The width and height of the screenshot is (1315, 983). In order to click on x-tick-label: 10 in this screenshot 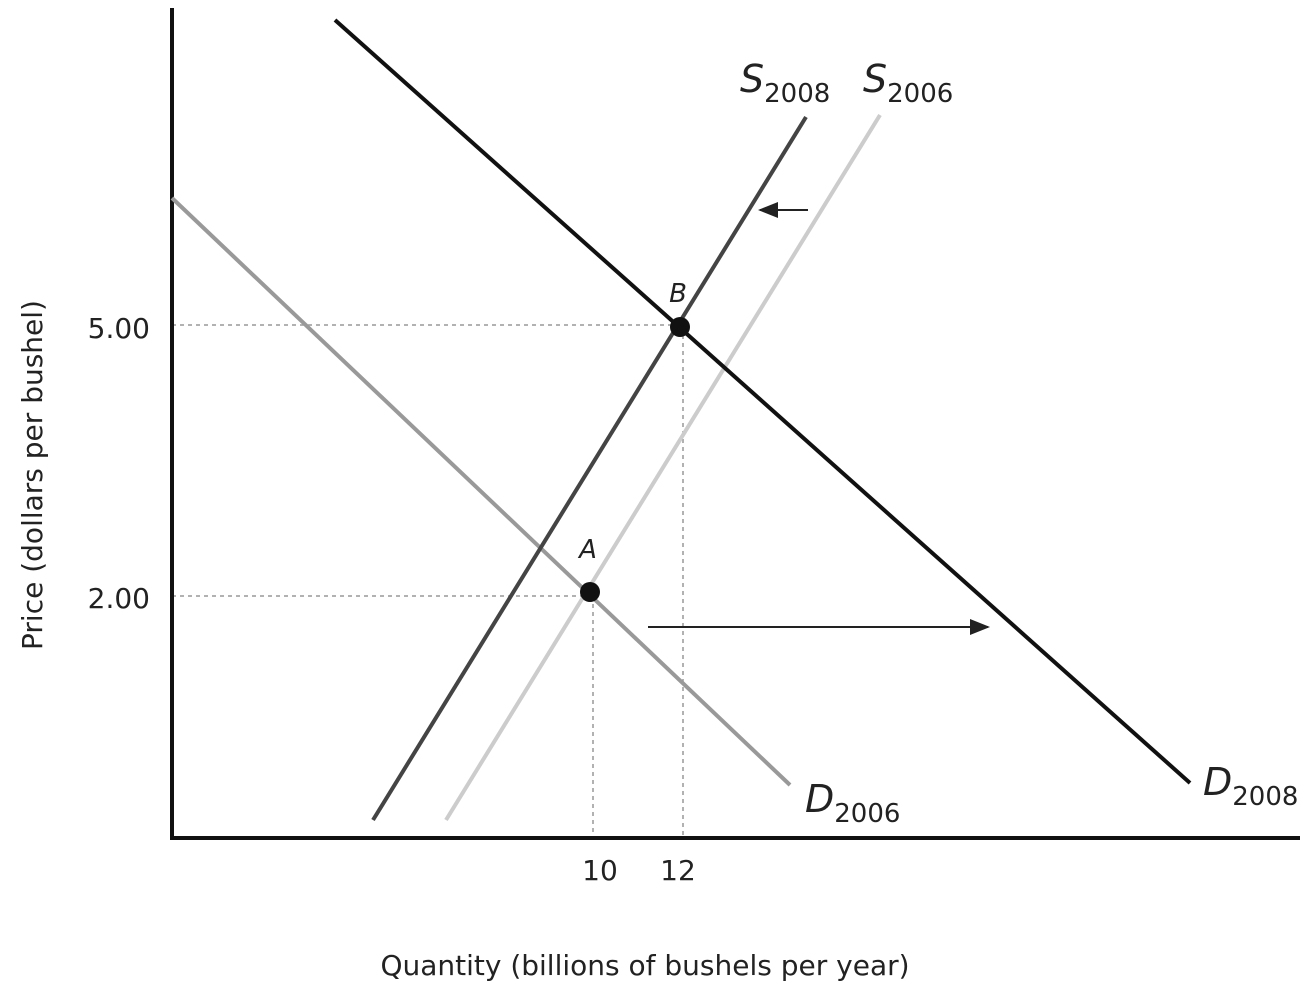, I will do `click(600, 870)`.